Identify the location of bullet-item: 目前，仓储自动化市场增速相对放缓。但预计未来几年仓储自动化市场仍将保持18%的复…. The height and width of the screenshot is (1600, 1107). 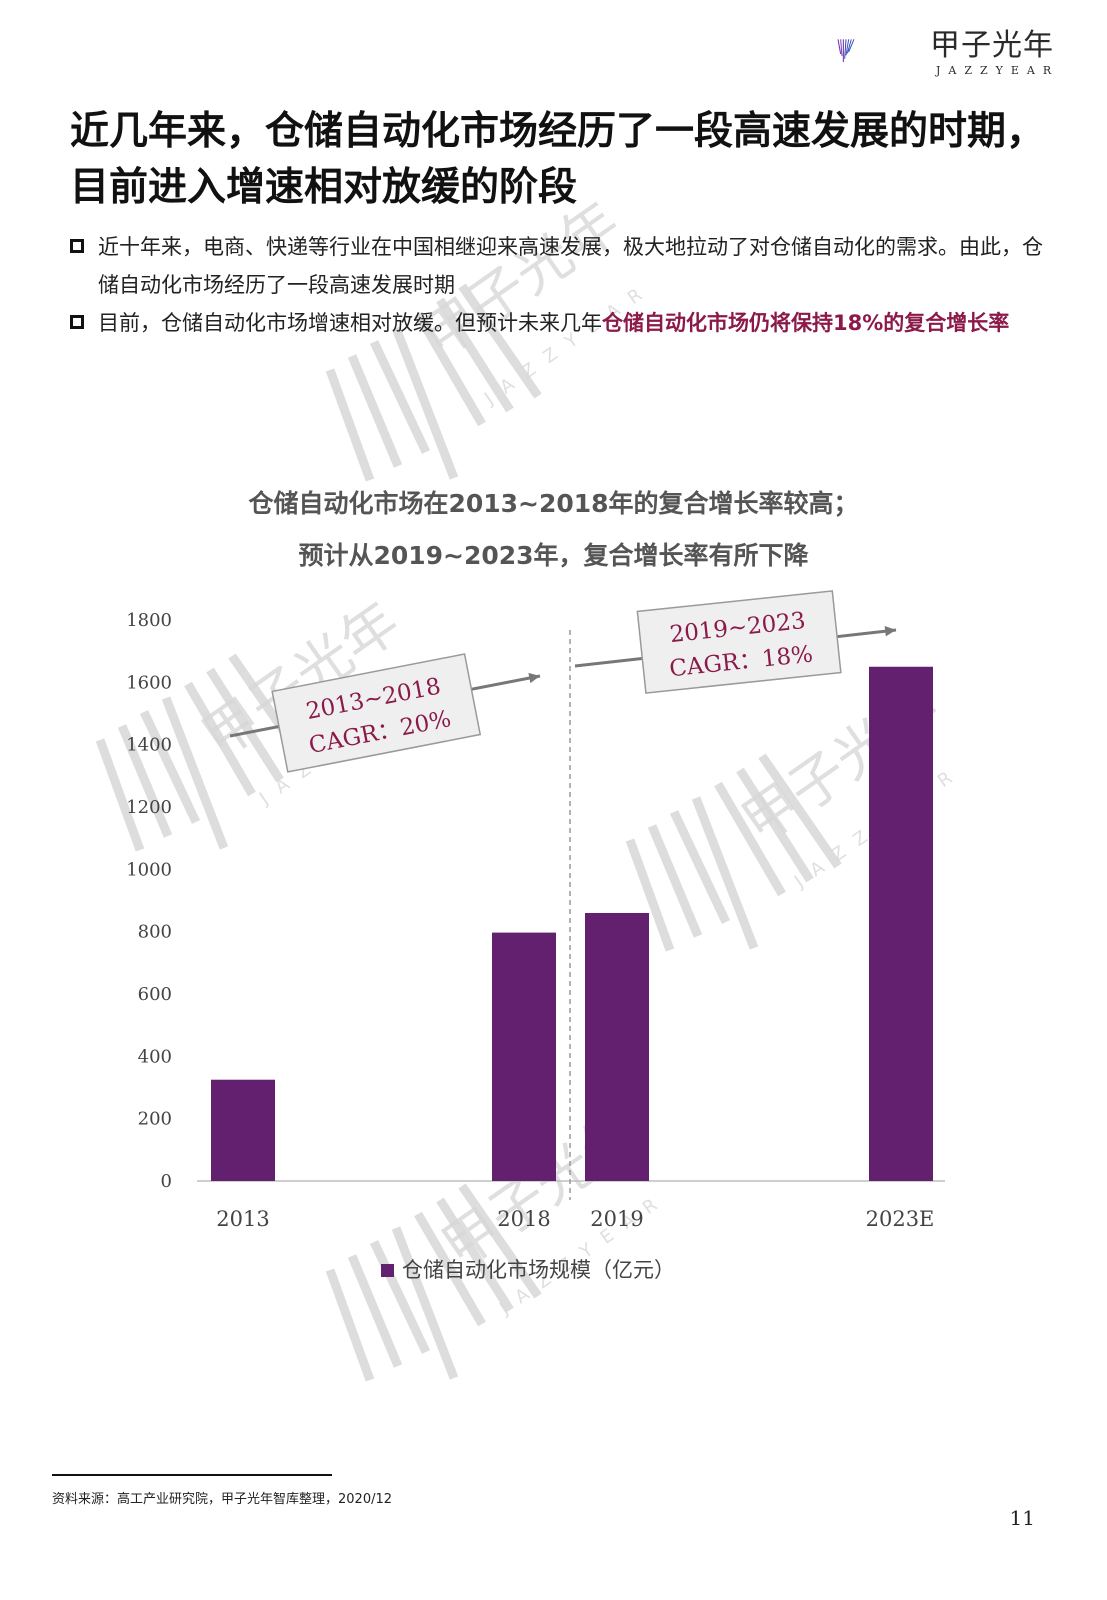
(565, 323).